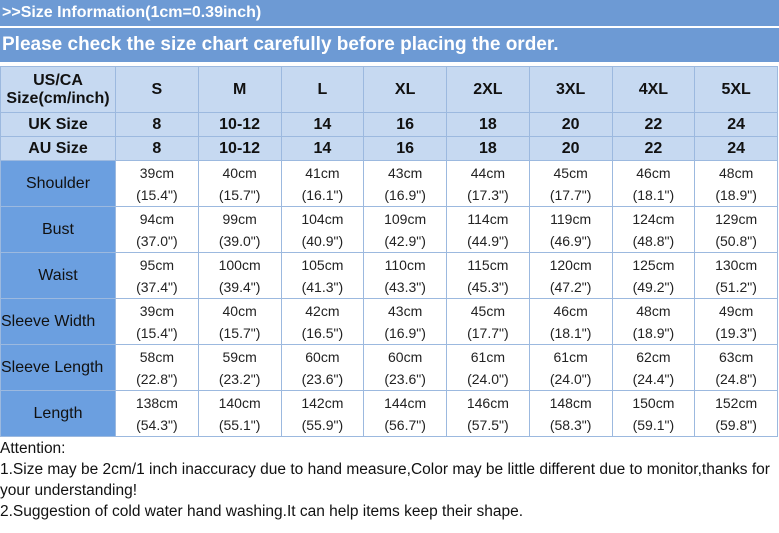  I want to click on measure-cell: 146cm (57.5"), so click(488, 413).